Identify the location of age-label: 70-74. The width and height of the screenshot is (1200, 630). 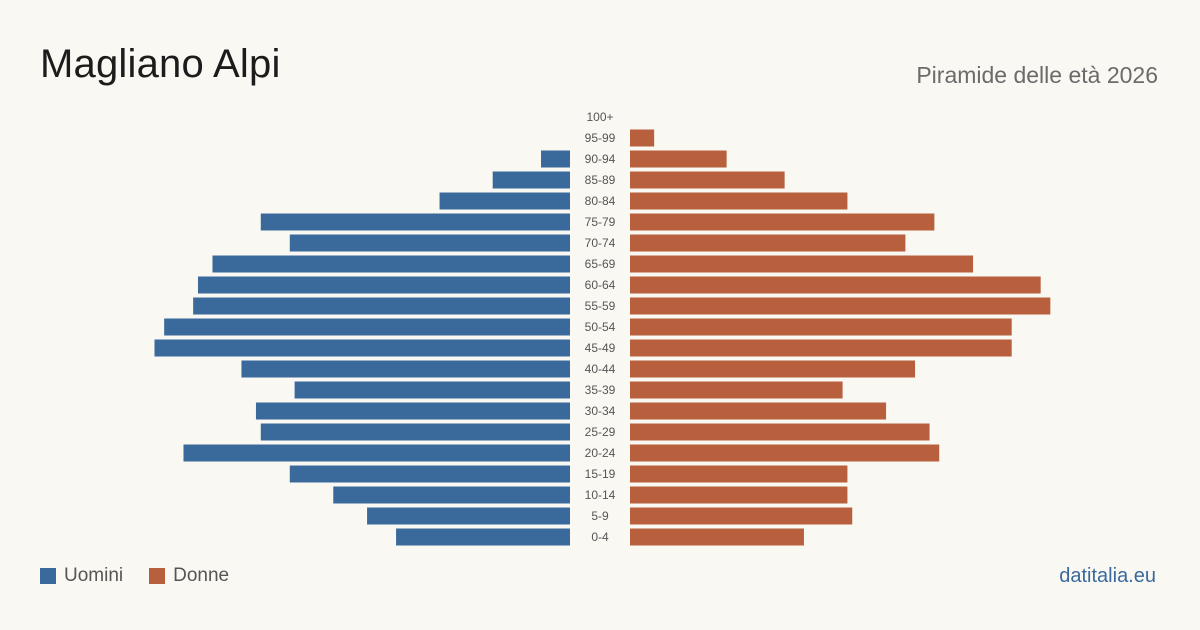
(600, 243).